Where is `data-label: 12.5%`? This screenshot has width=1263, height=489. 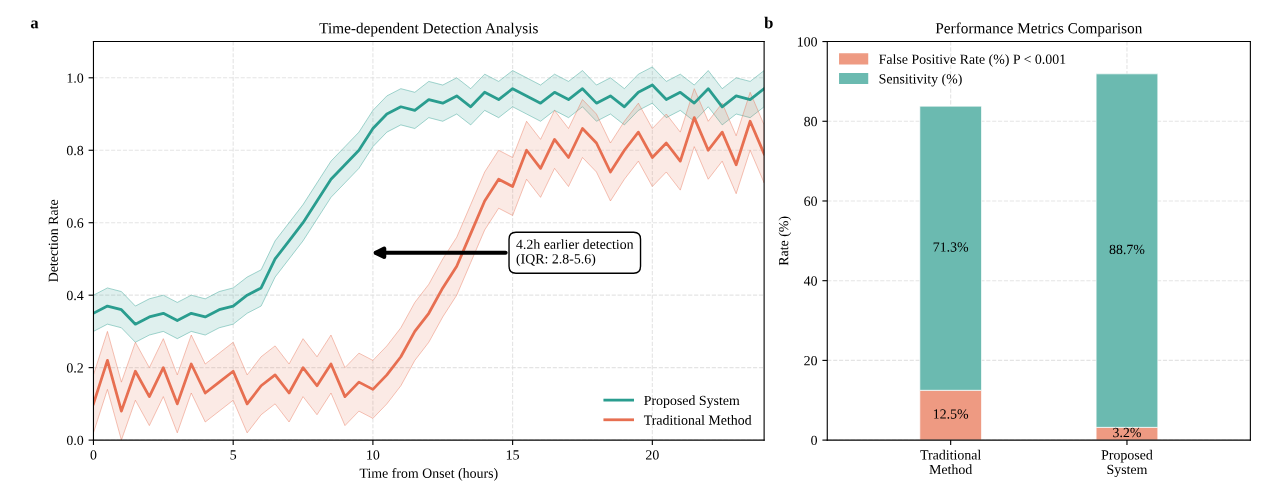 data-label: 12.5% is located at coordinates (951, 414).